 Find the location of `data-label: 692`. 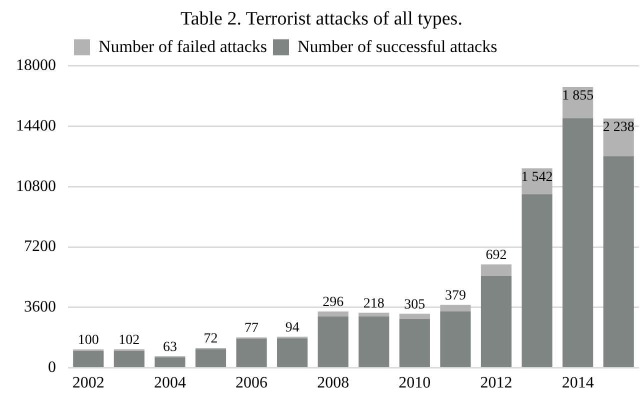

data-label: 692 is located at coordinates (496, 256).